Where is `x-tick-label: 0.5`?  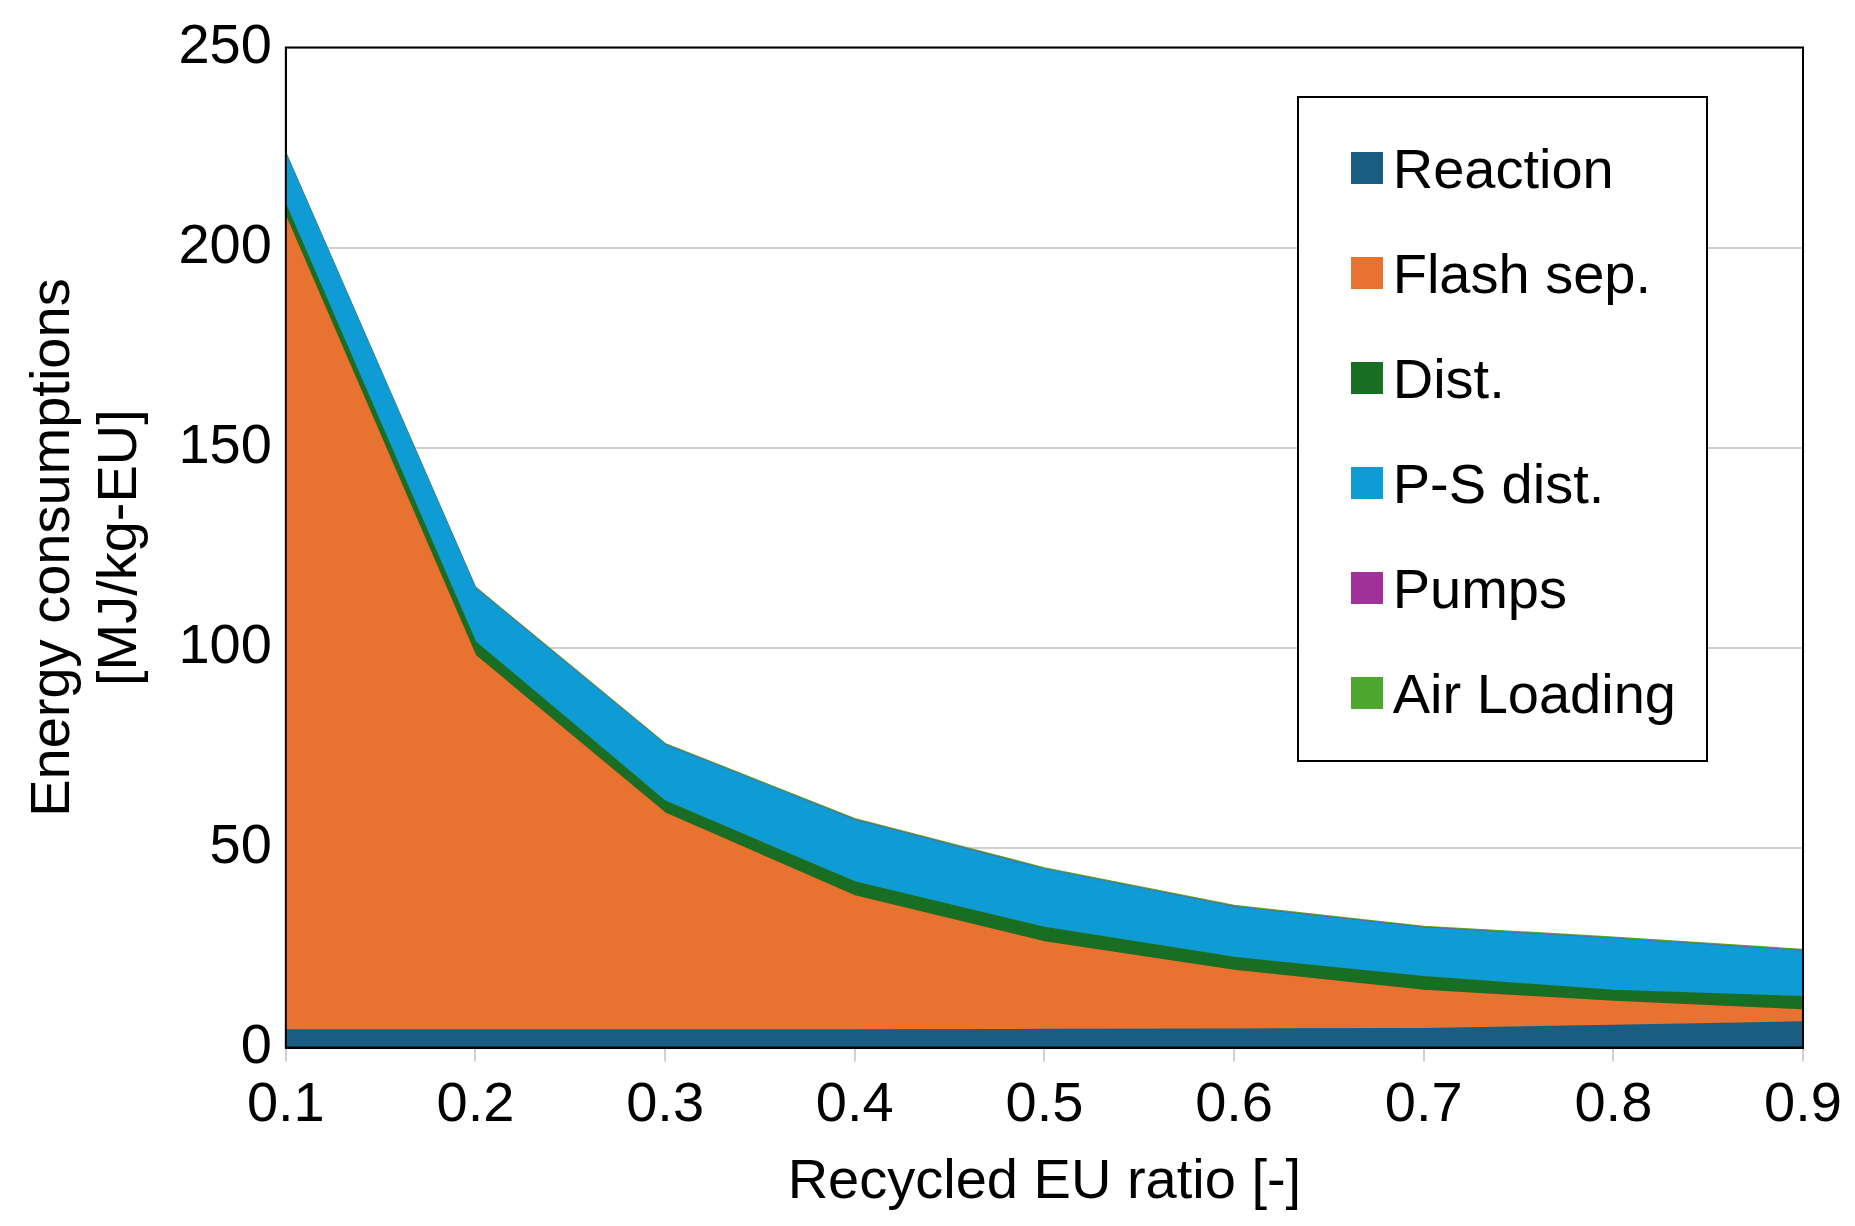 x-tick-label: 0.5 is located at coordinates (1044, 1101).